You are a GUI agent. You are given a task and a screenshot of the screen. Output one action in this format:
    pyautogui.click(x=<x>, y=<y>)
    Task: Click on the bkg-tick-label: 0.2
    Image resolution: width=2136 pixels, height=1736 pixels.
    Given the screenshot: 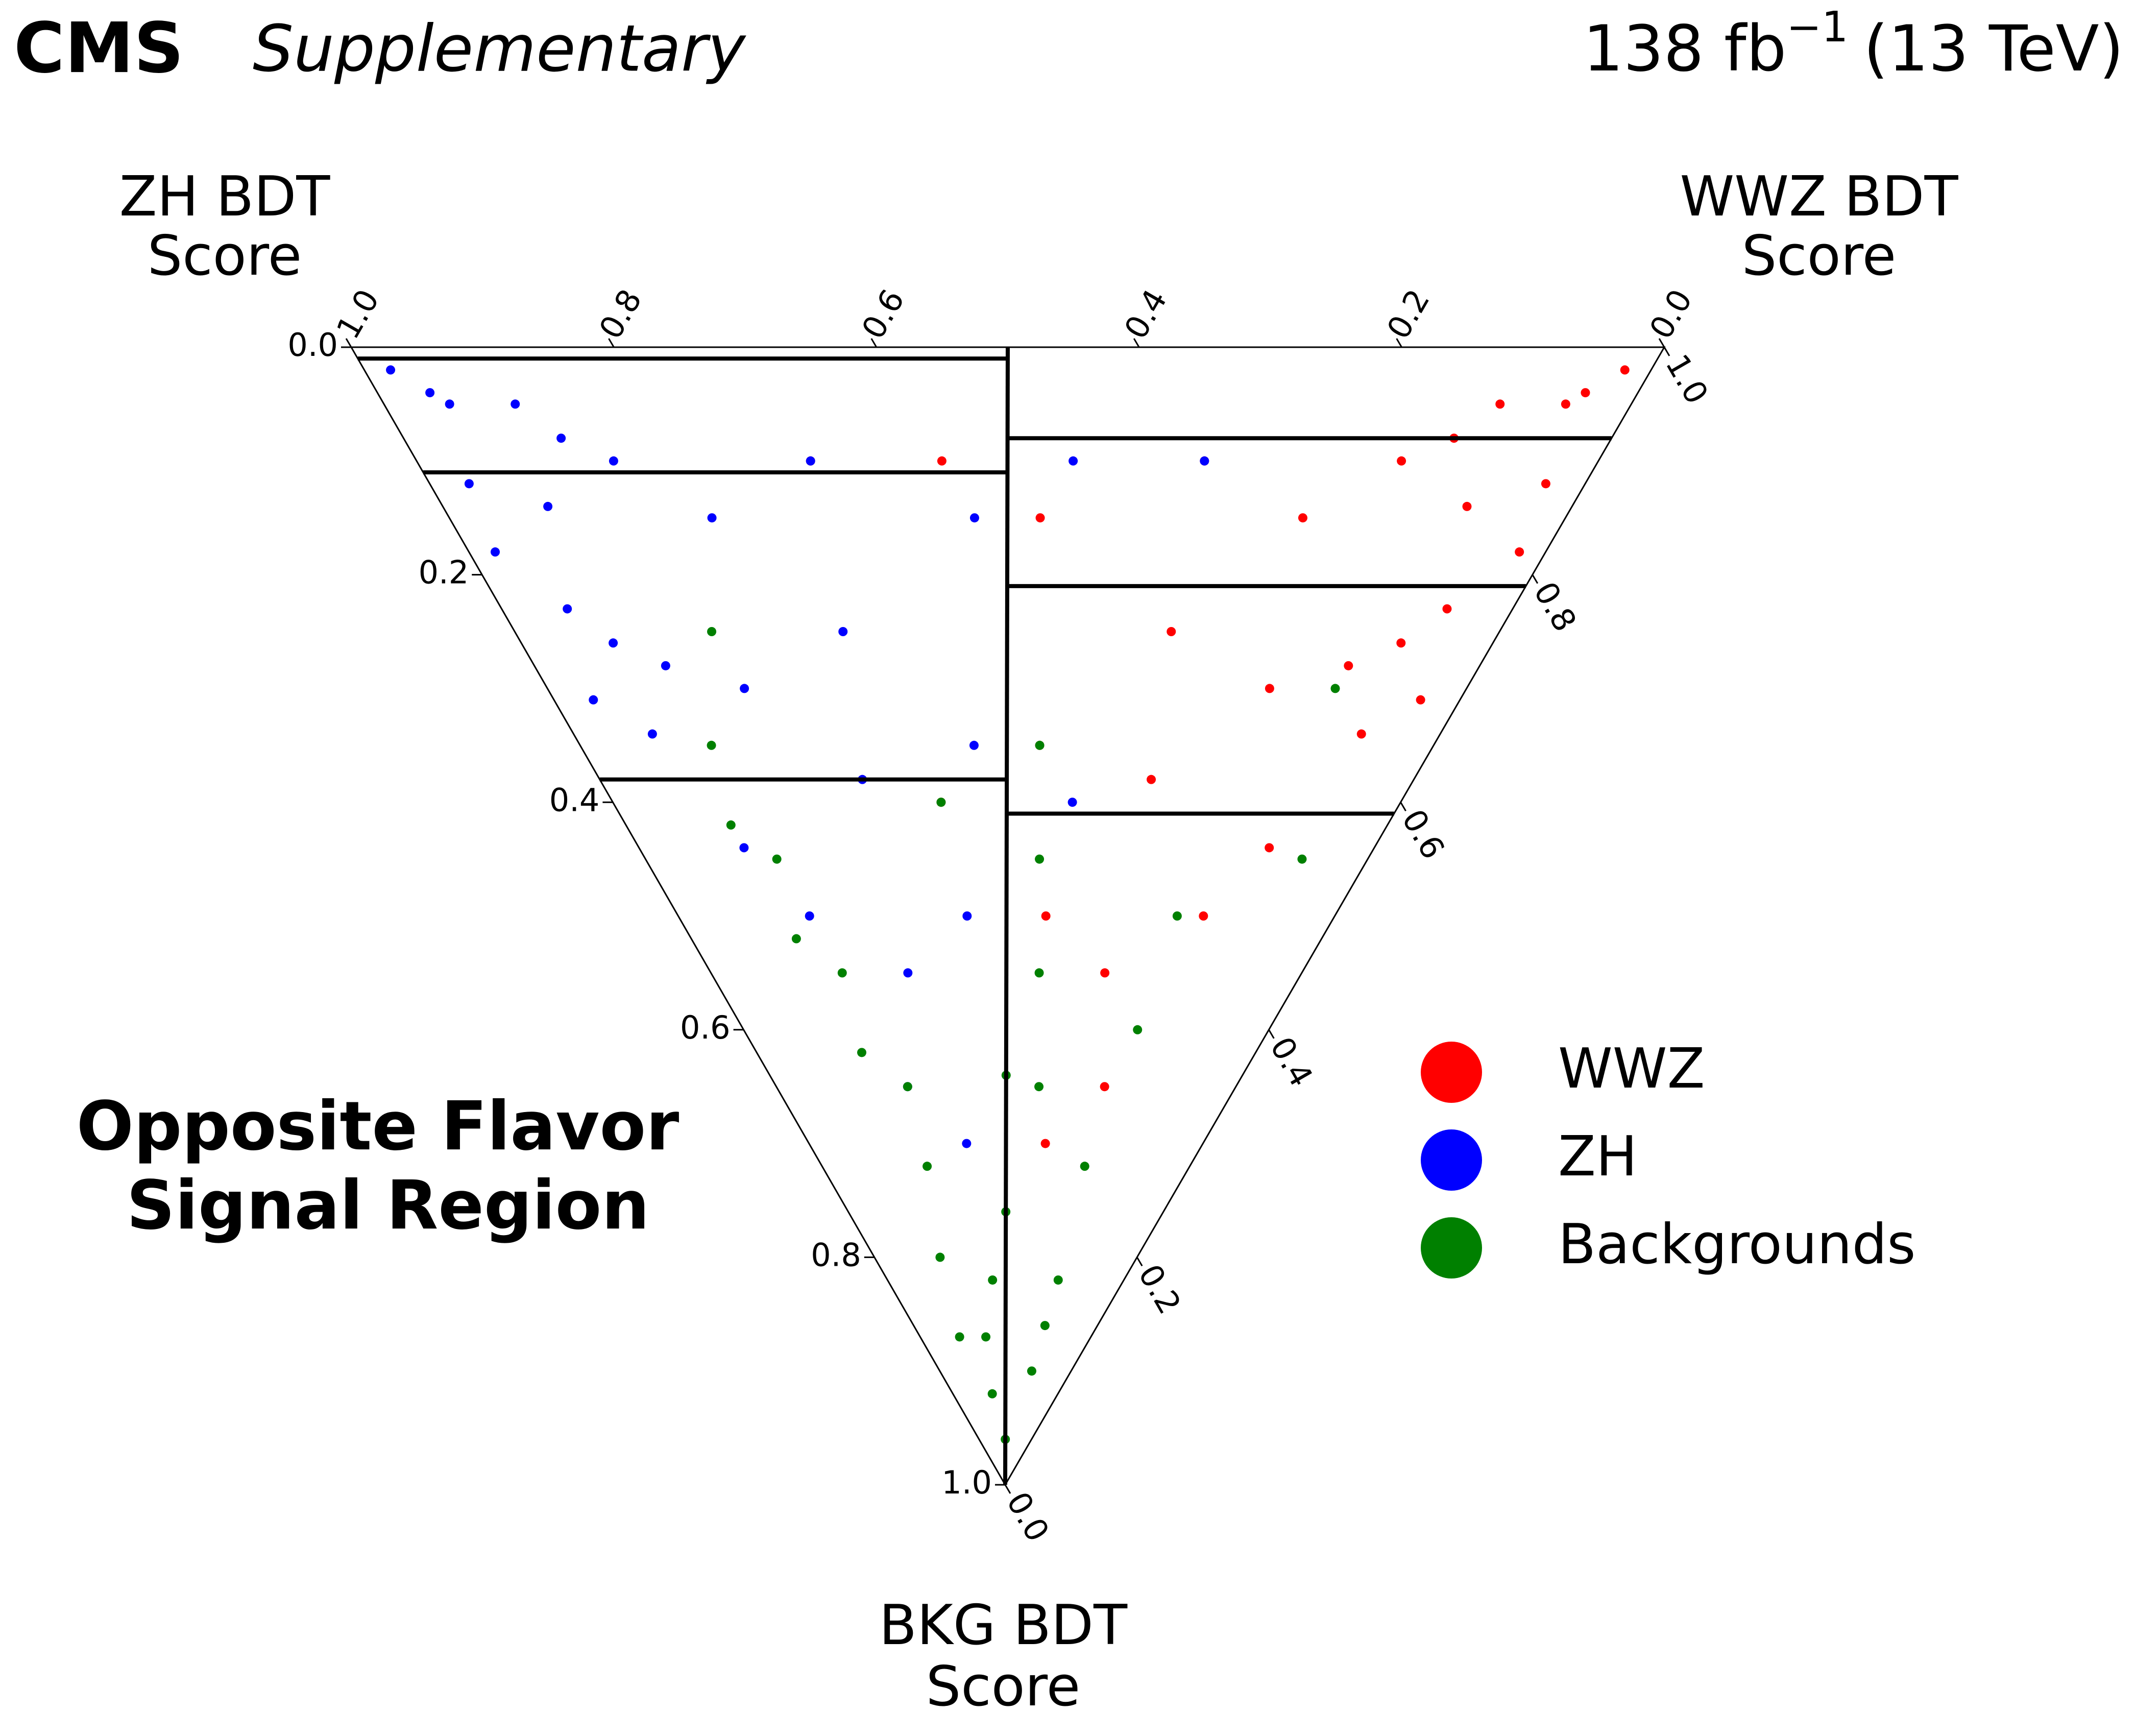 What is the action you would take?
    pyautogui.click(x=444, y=573)
    